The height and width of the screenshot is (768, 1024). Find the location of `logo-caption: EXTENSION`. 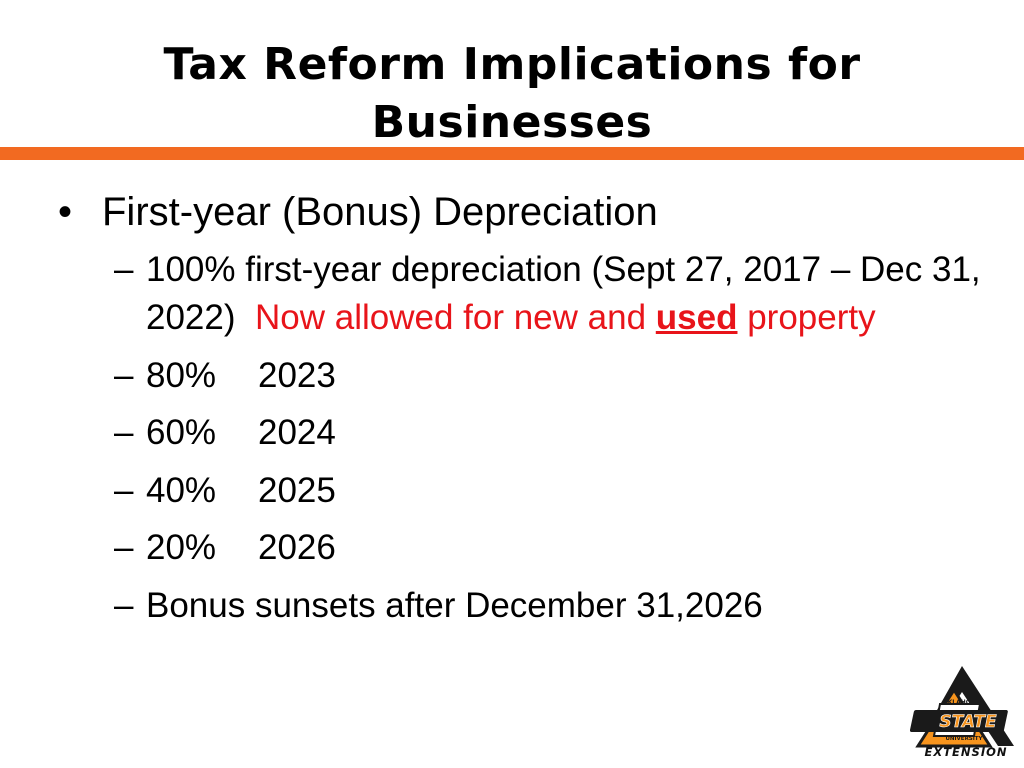

logo-caption: EXTENSION is located at coordinates (966, 752).